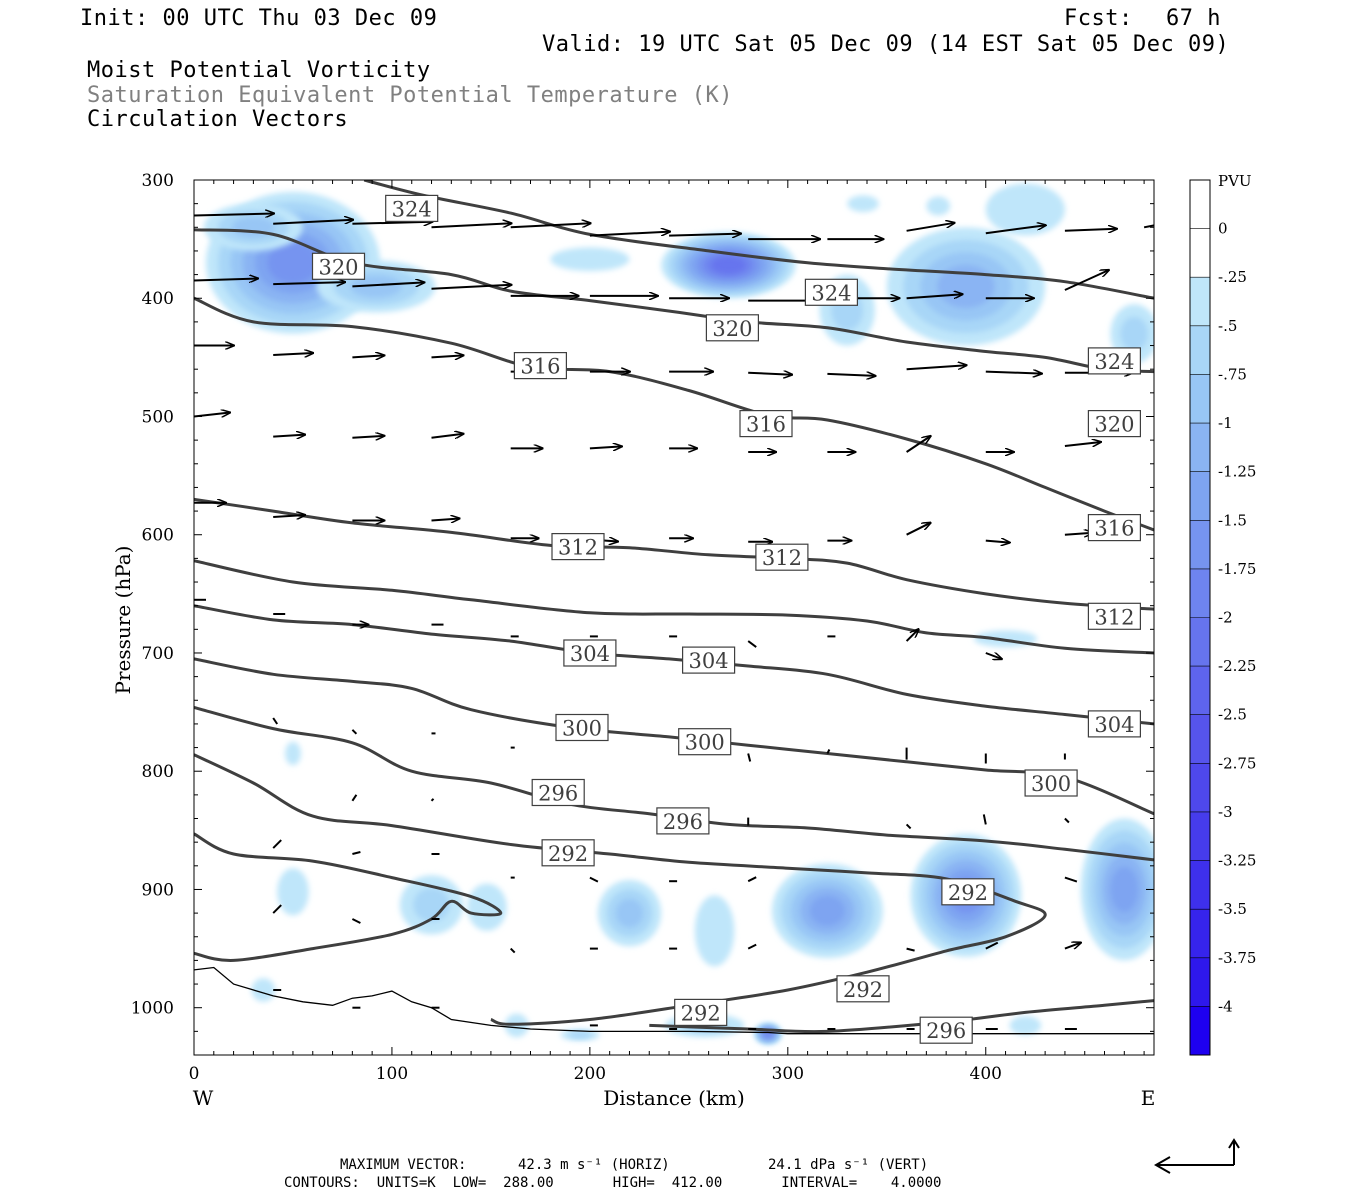 This screenshot has width=1350, height=1200. I want to click on y-tick-label: 900, so click(158, 890).